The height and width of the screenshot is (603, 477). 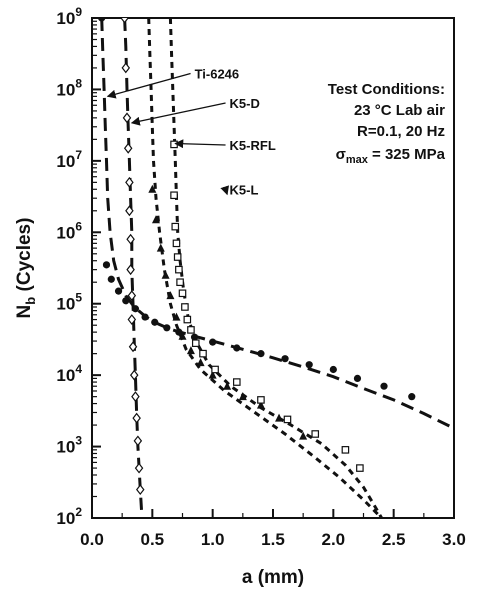 What do you see at coordinates (244, 189) in the screenshot?
I see `label-k5-l: K5-L` at bounding box center [244, 189].